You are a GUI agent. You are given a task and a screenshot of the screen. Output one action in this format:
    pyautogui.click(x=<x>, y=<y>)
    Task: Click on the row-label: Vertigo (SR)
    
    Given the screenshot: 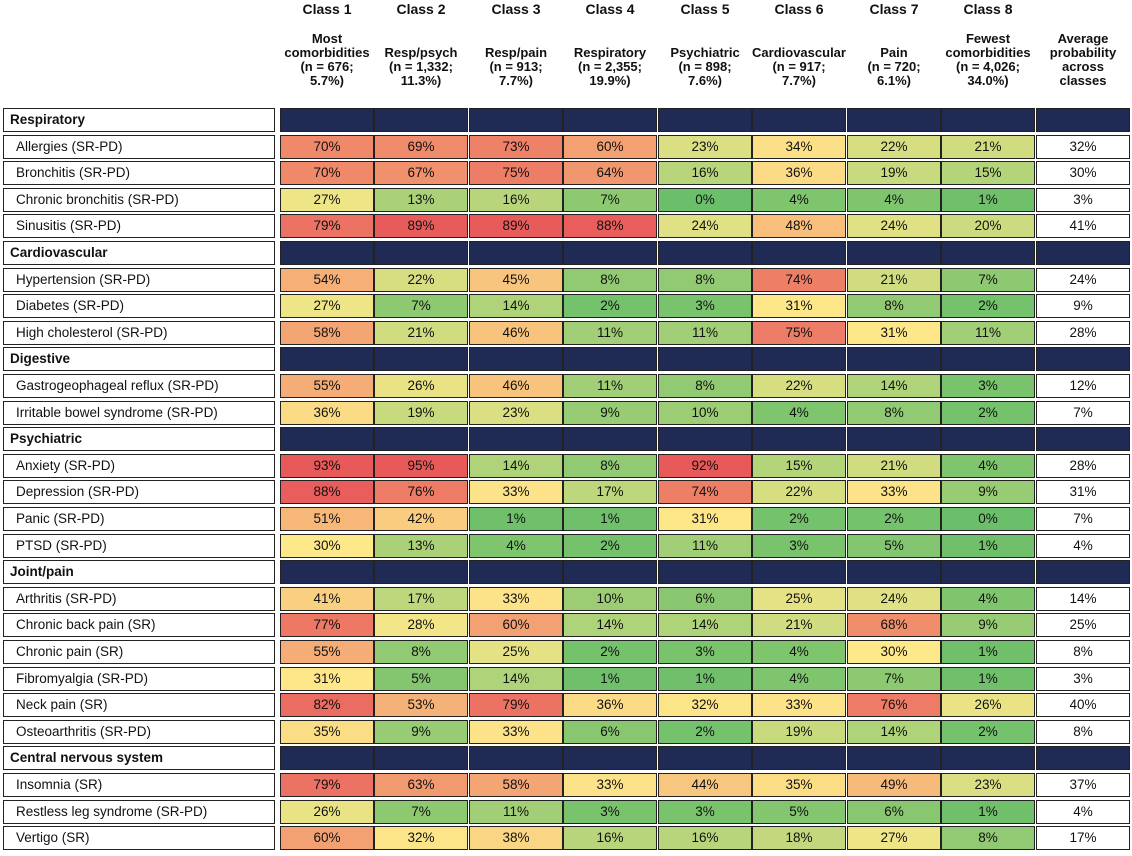 What is the action you would take?
    pyautogui.click(x=139, y=838)
    